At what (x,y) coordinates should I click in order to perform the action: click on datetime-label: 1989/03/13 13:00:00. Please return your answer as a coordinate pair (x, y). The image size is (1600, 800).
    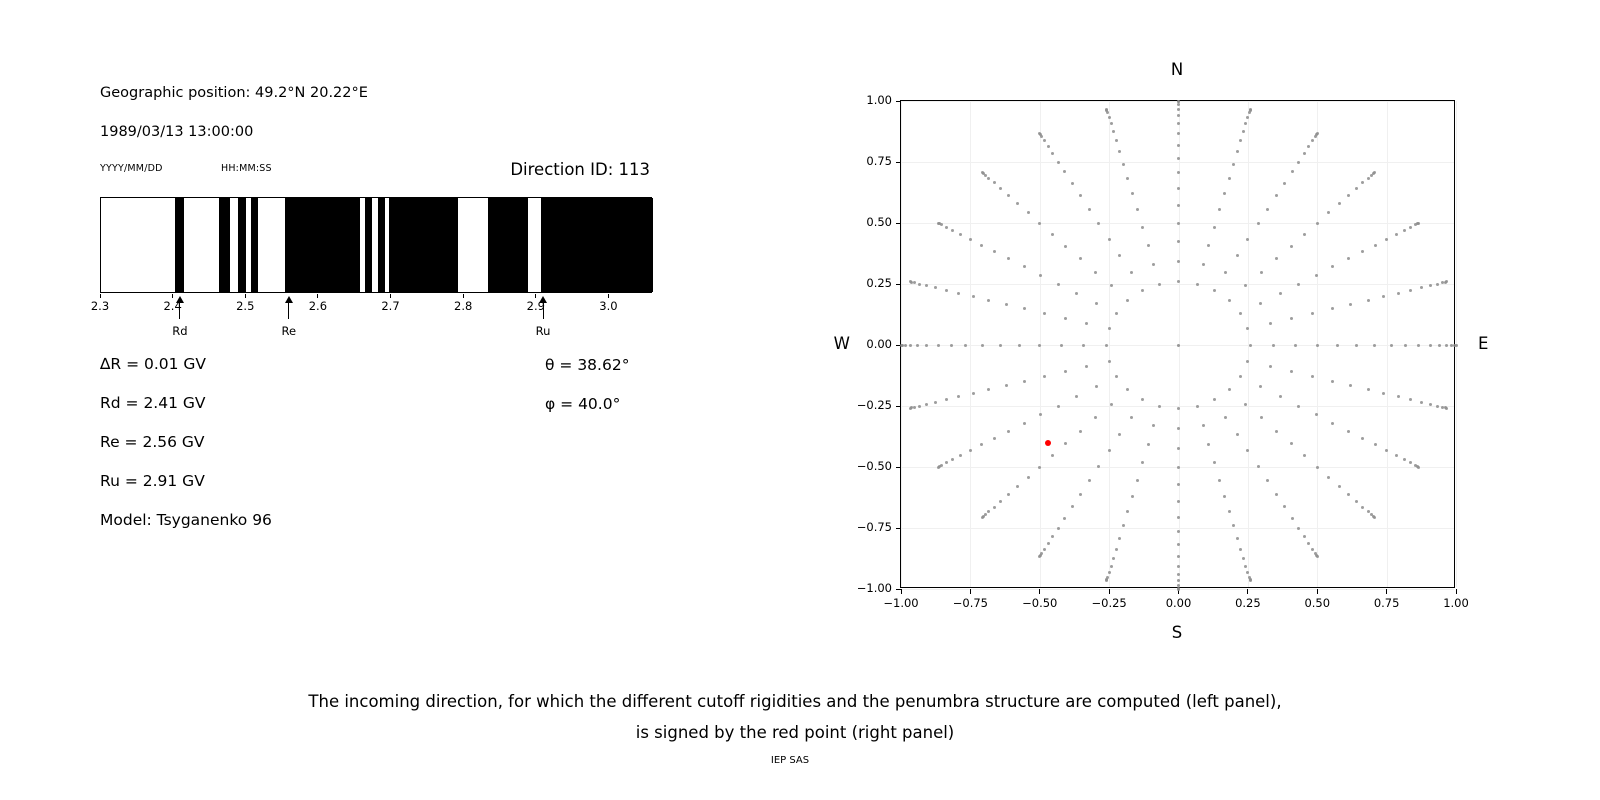
    Looking at the image, I should click on (177, 132).